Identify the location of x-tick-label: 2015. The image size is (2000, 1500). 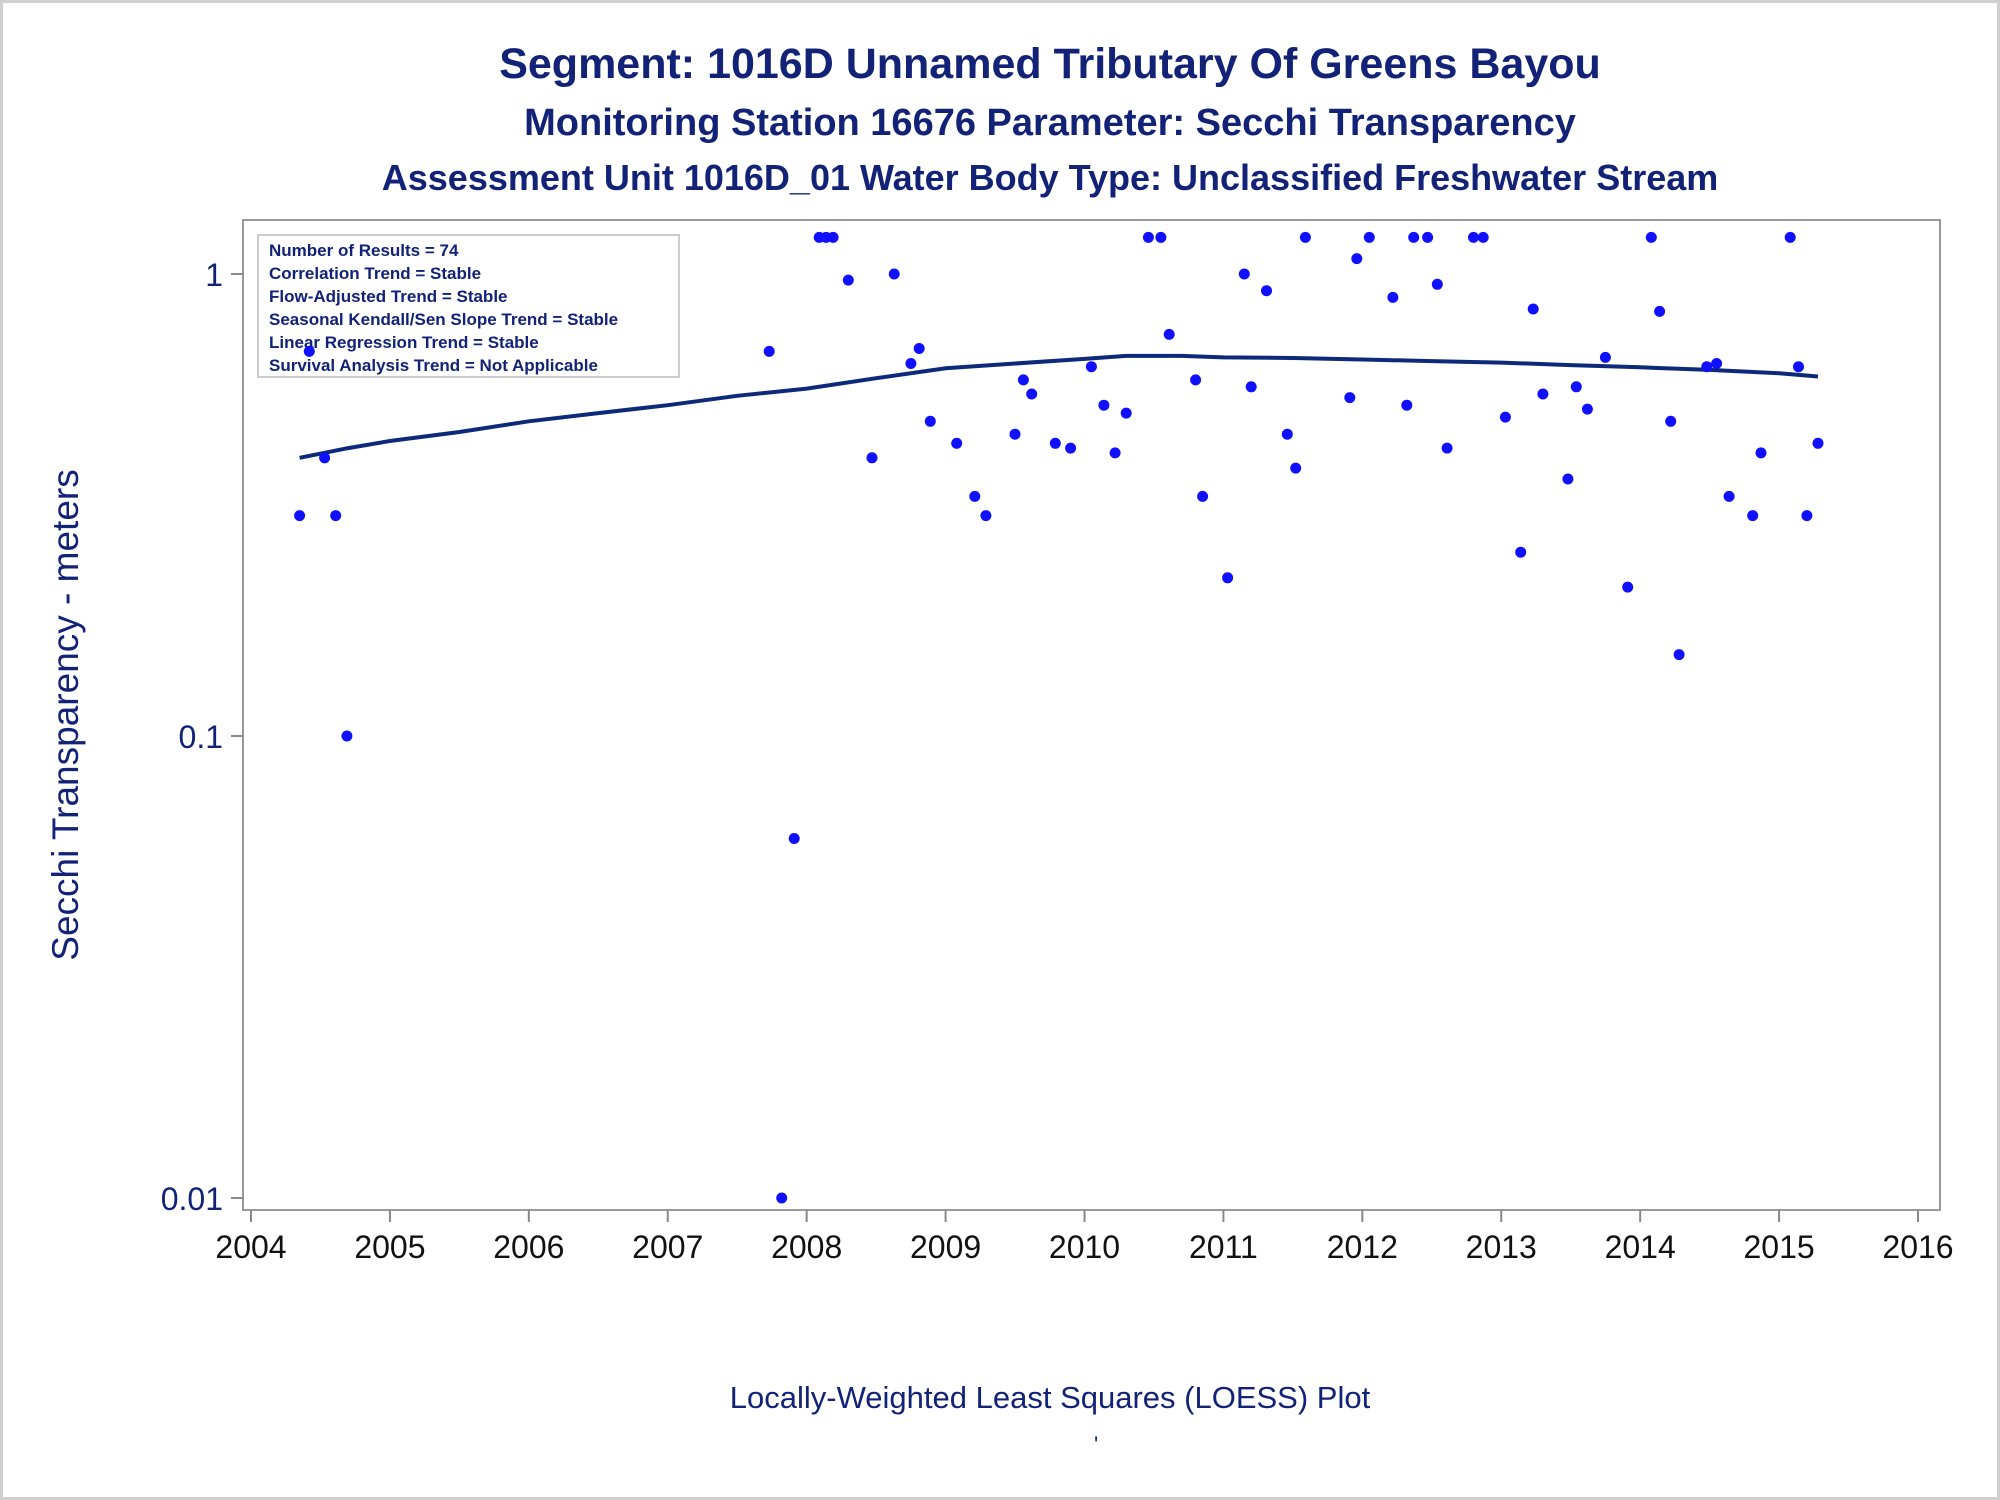
(1778, 1247).